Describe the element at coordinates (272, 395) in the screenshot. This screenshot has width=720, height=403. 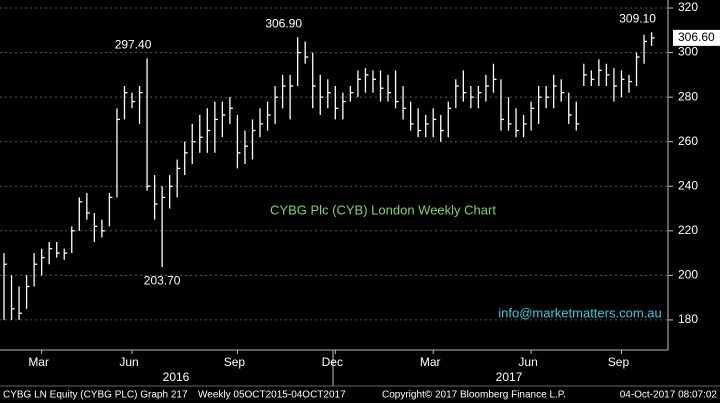
I see `footer-text: Weekly 05OCT2015-04OCT2017` at that location.